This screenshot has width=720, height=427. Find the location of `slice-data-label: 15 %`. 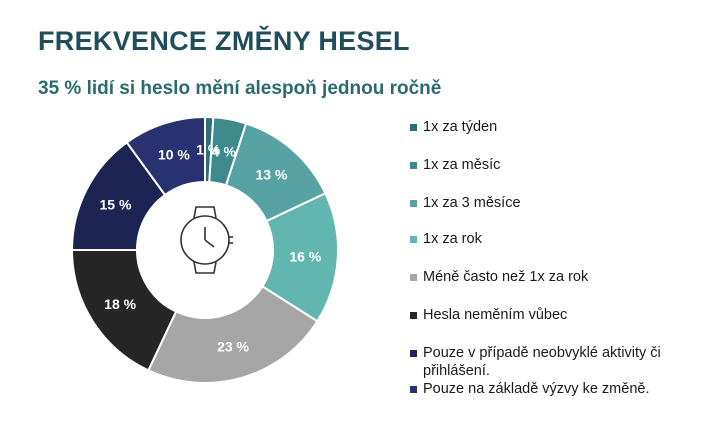

slice-data-label: 15 % is located at coordinates (115, 204).